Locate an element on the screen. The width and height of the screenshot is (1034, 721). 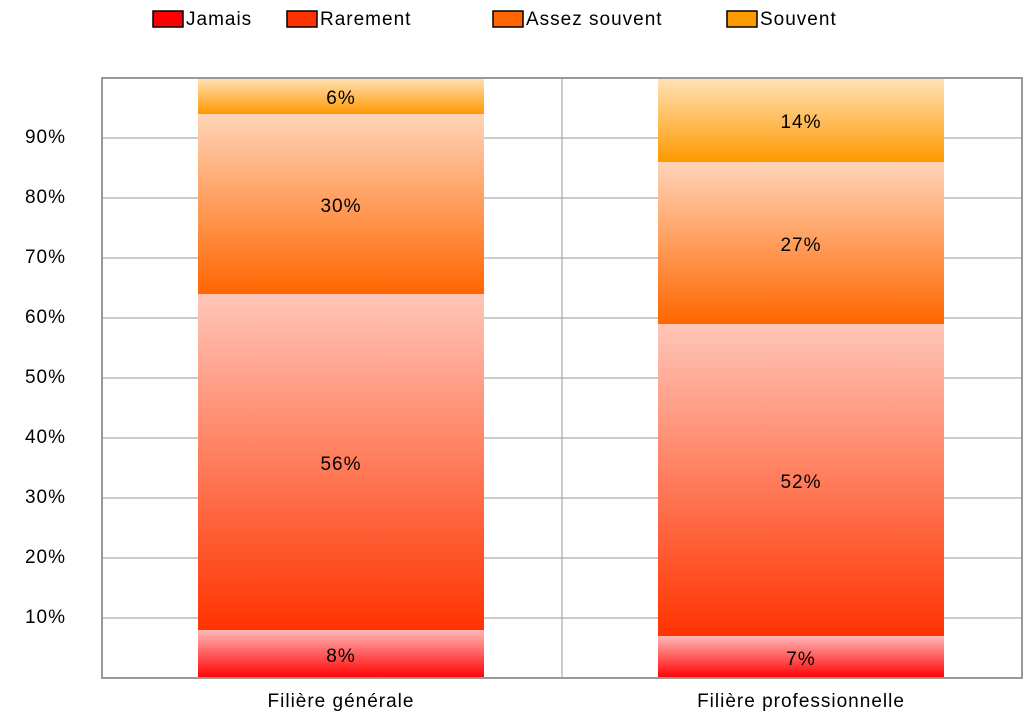
data-label: 30% is located at coordinates (340, 206).